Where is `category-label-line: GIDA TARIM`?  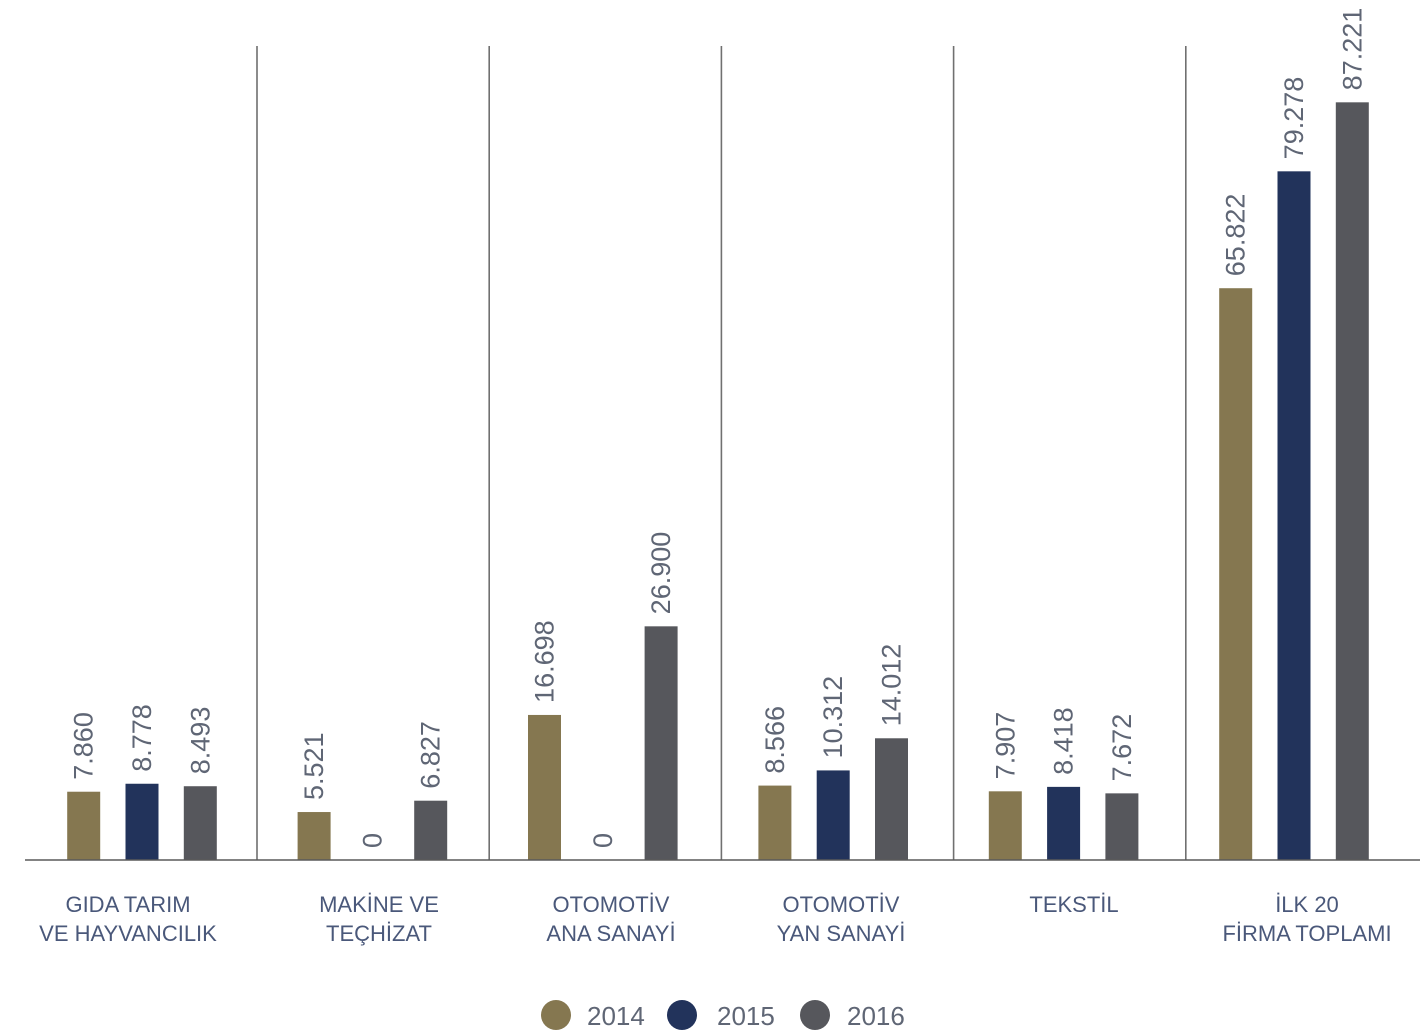 category-label-line: GIDA TARIM is located at coordinates (127, 904).